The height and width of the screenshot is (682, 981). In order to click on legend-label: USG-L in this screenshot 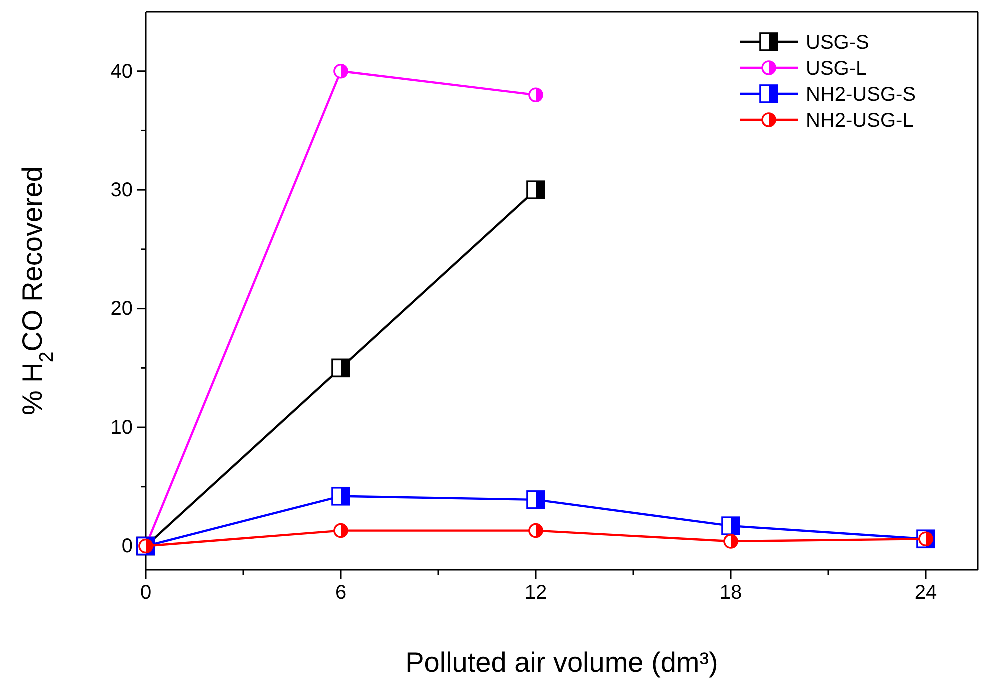, I will do `click(837, 69)`.